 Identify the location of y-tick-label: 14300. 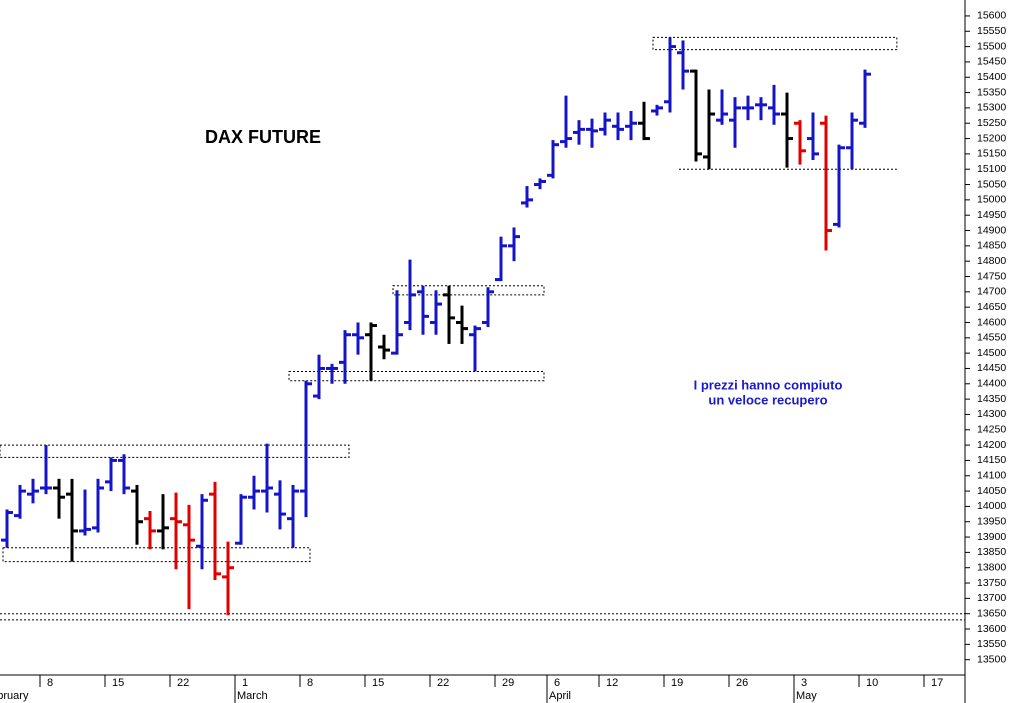
(991, 414).